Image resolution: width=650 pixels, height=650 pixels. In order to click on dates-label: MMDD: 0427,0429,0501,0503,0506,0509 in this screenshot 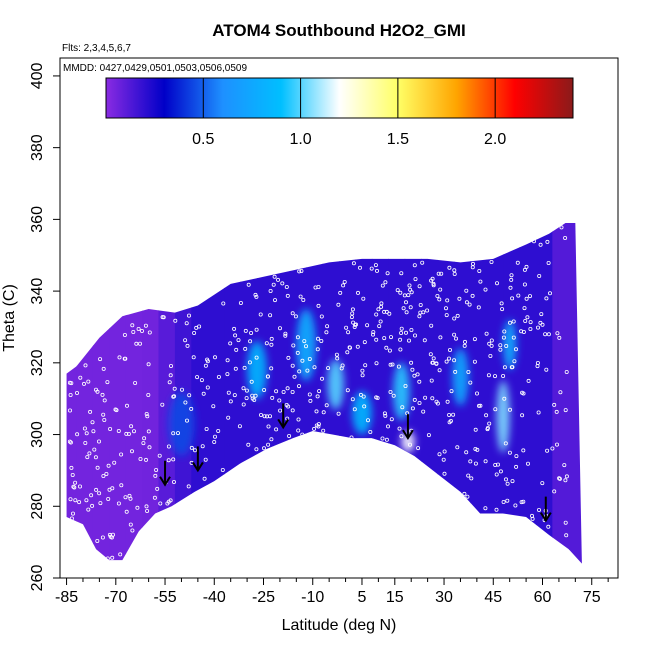, I will do `click(155, 68)`.